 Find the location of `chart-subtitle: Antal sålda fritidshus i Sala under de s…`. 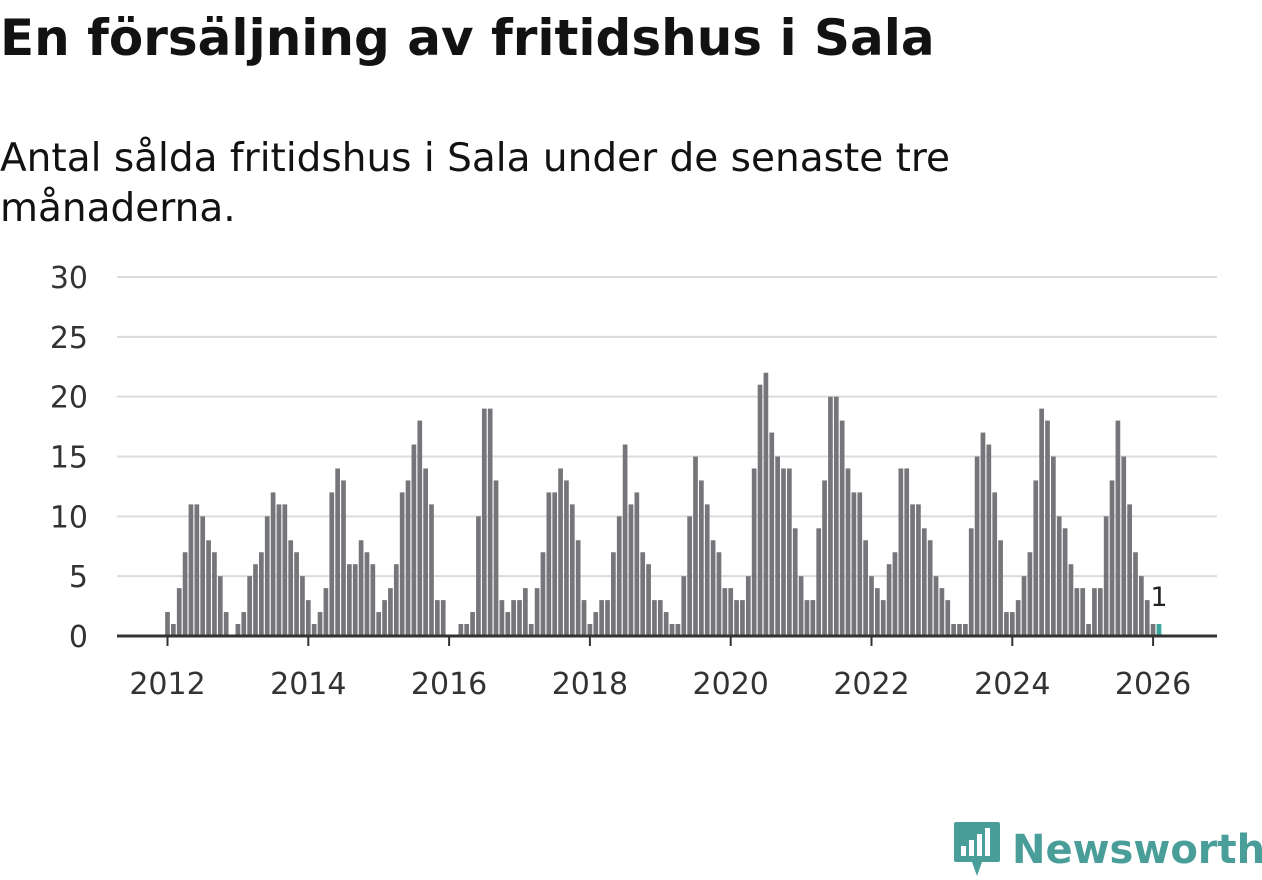

chart-subtitle: Antal sålda fritidshus i Sala under de s… is located at coordinates (475, 183).